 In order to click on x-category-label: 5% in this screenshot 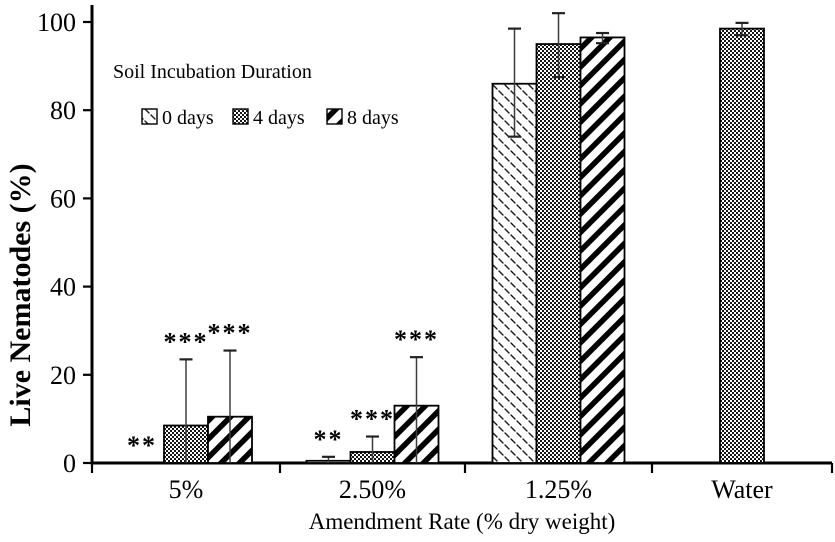, I will do `click(186, 489)`.